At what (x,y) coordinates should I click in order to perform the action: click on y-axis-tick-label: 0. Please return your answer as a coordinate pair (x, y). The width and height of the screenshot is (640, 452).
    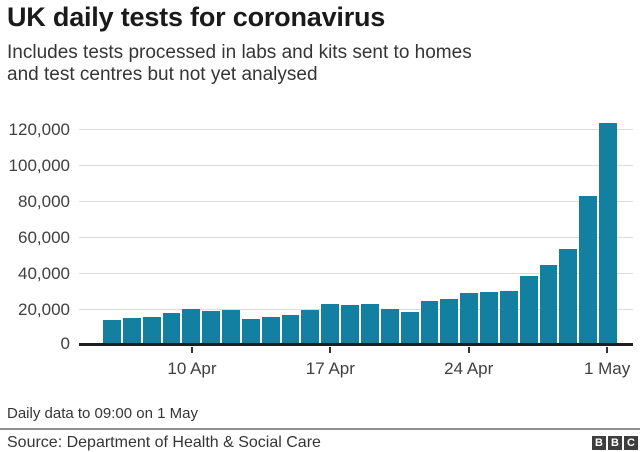
    Looking at the image, I should click on (65, 343).